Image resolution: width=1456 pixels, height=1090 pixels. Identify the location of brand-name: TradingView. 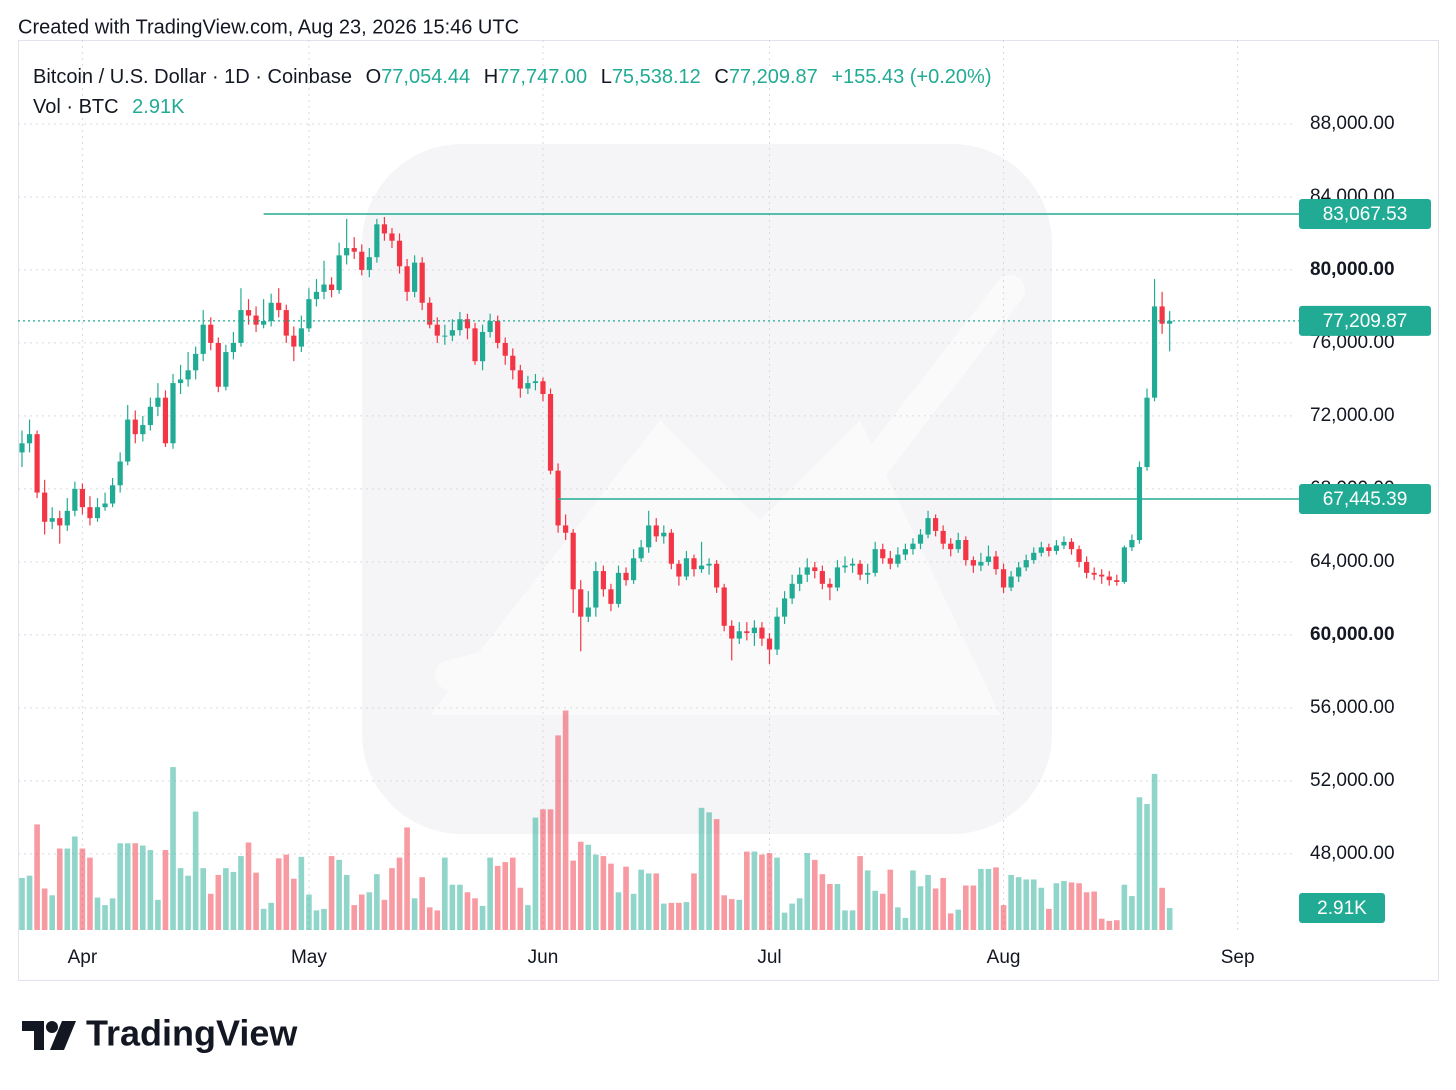
(192, 1033).